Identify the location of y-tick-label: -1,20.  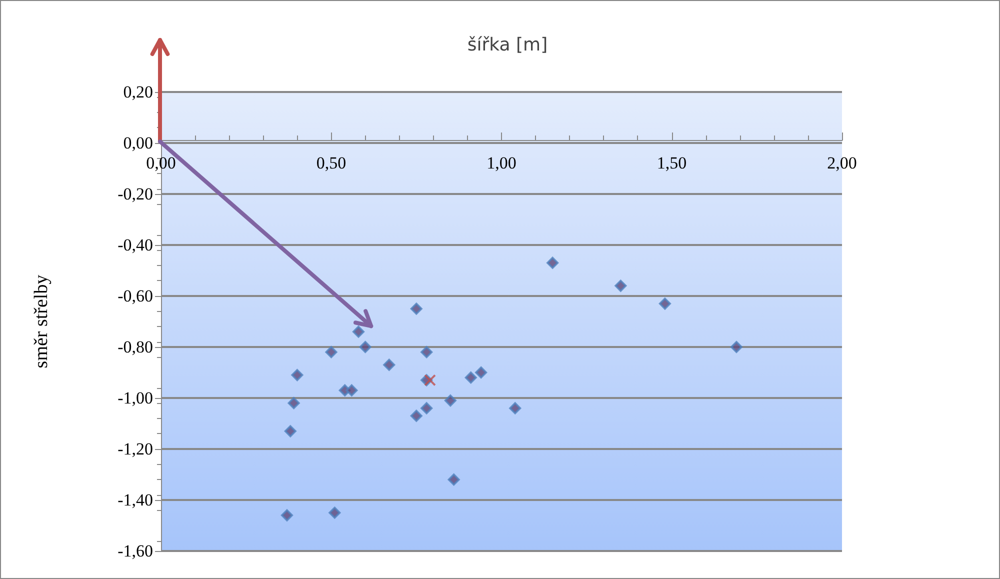
(135, 449).